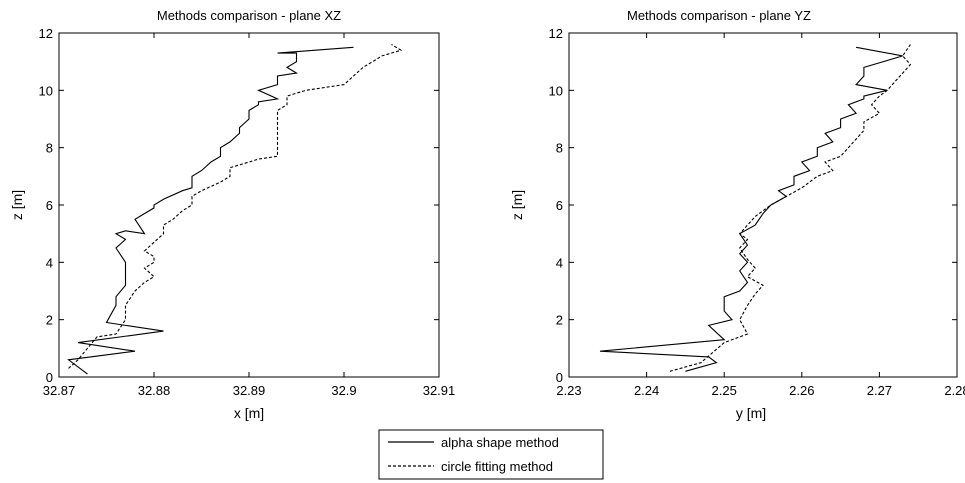 This screenshot has width=965, height=483. I want to click on chart-title: Methods comparison - plane XZ, so click(249, 15).